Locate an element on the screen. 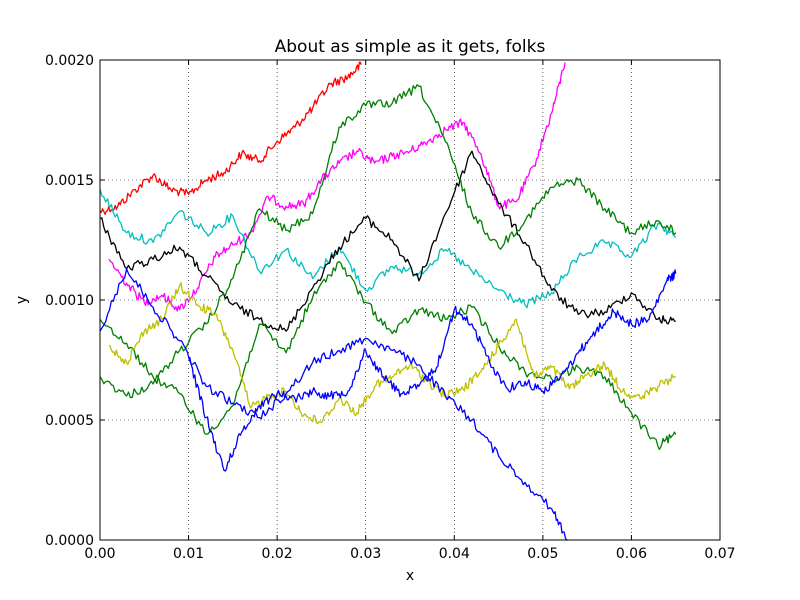  x-tick-label: 0.06 is located at coordinates (631, 554).